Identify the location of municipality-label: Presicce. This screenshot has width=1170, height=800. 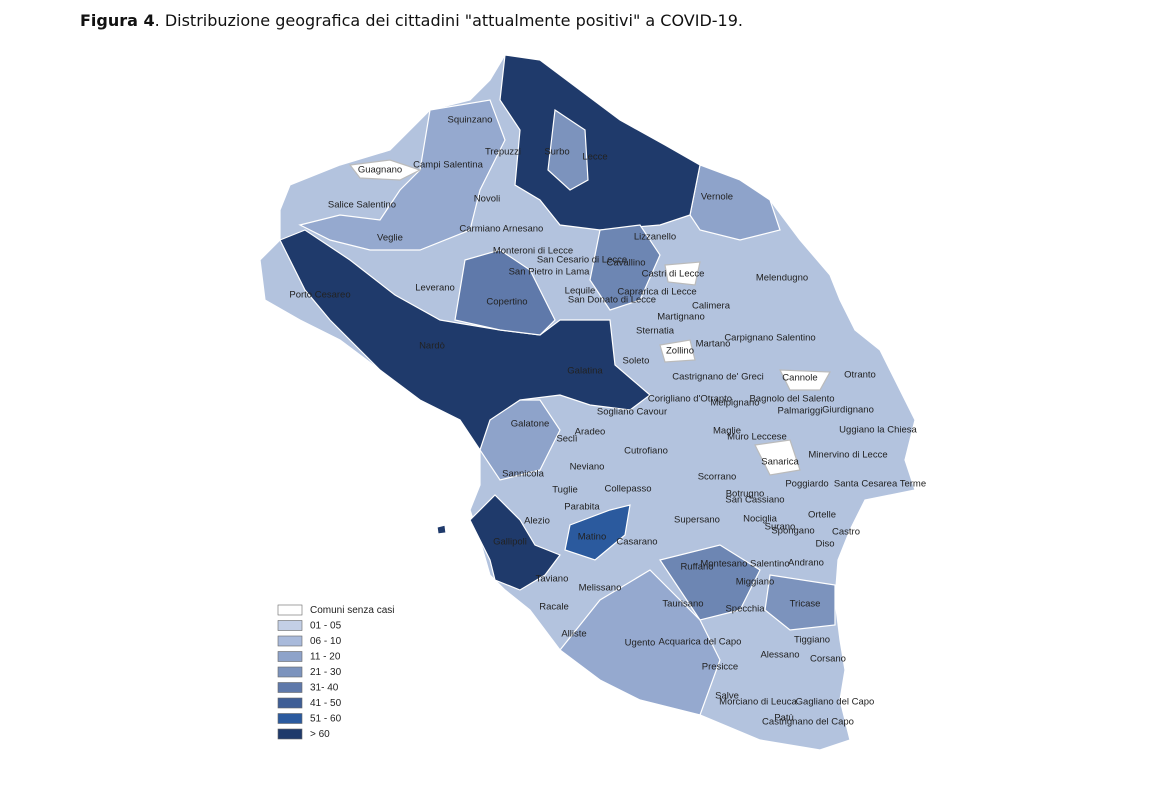
(720, 667).